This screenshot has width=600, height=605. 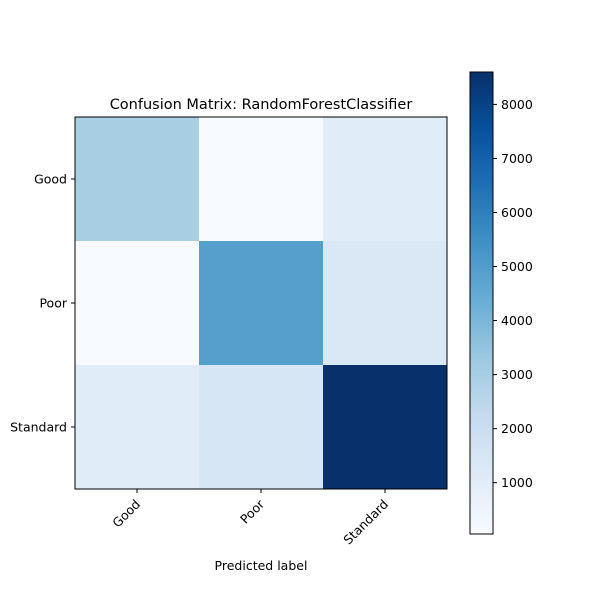 What do you see at coordinates (365, 522) in the screenshot?
I see `x-tick-label: Standard` at bounding box center [365, 522].